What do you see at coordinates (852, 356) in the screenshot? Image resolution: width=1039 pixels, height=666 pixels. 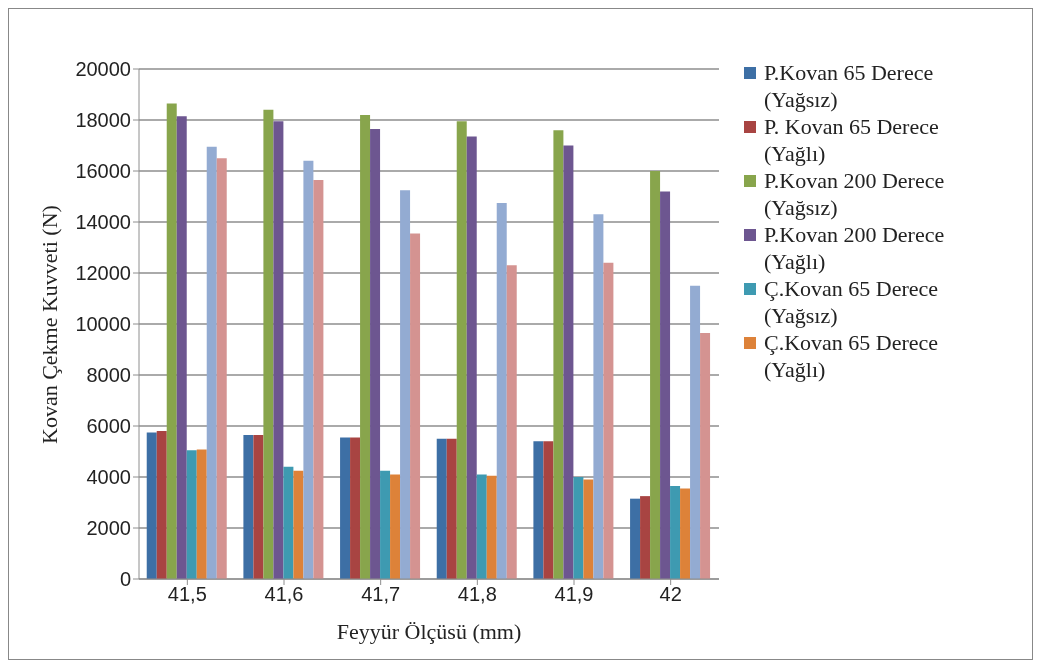 I see `legend-label: Ç.Kovan 65 Derece (Yağlı)` at bounding box center [852, 356].